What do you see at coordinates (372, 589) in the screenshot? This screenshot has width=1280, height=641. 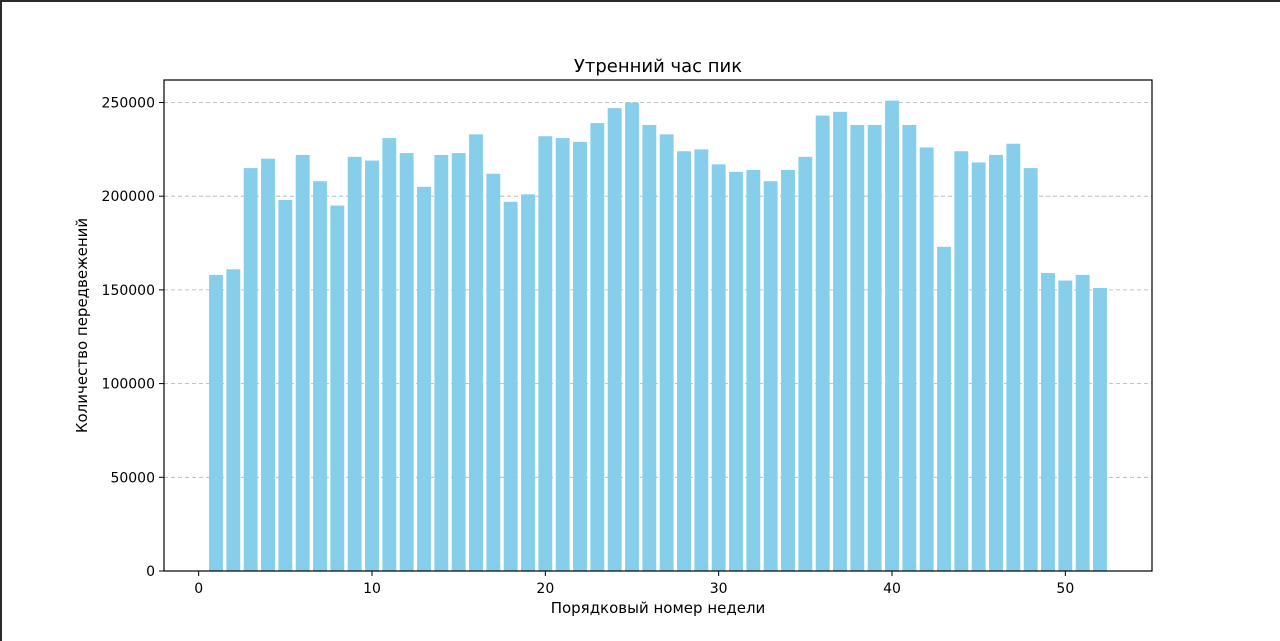 I see `x-tick-label: 10` at bounding box center [372, 589].